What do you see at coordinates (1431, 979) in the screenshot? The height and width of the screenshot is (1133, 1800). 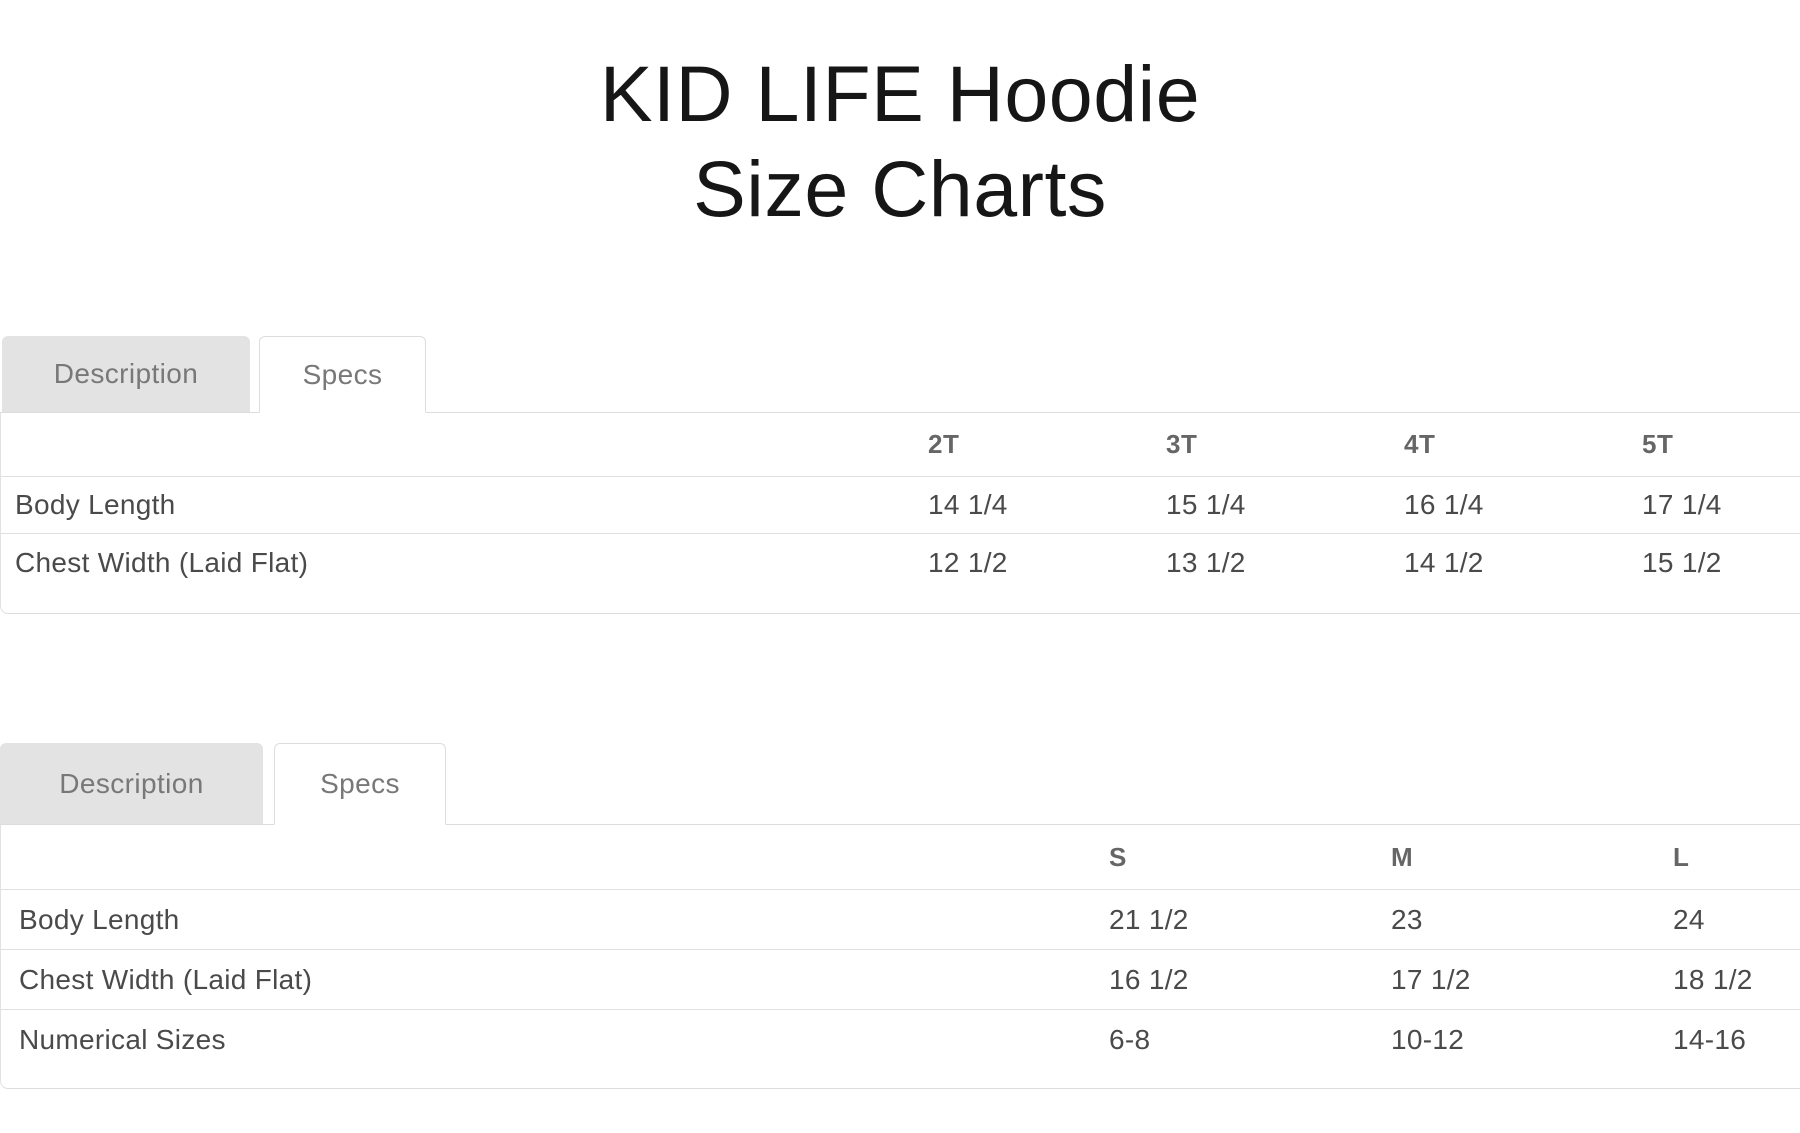 I see `spec-value: 17 1/2` at bounding box center [1431, 979].